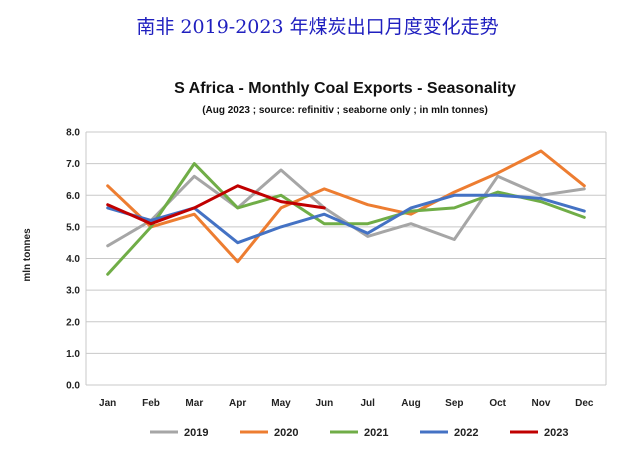 Image resolution: width=635 pixels, height=455 pixels. I want to click on x-tick-label: Jan, so click(107, 403).